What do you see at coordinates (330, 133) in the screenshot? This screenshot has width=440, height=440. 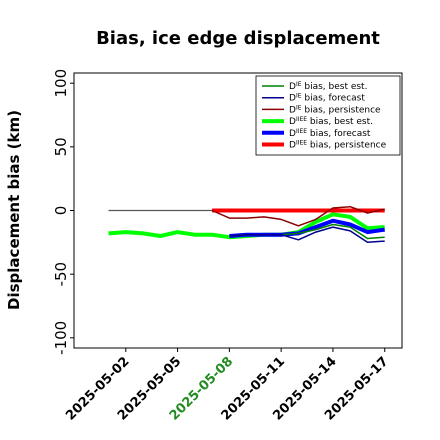 I see `legend-entry: DIIEE bias, forecast` at bounding box center [330, 133].